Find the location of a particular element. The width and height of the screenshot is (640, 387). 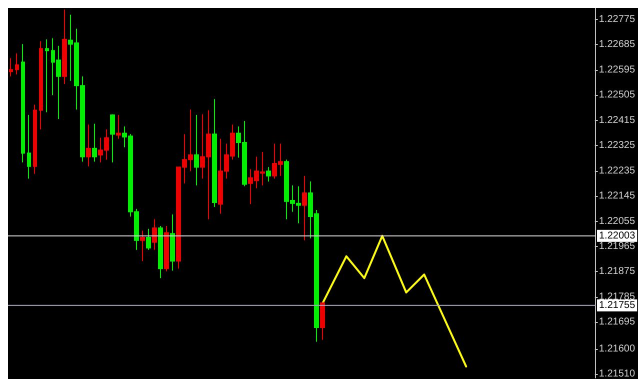

ref-line-label: 1.22003 is located at coordinates (617, 236).